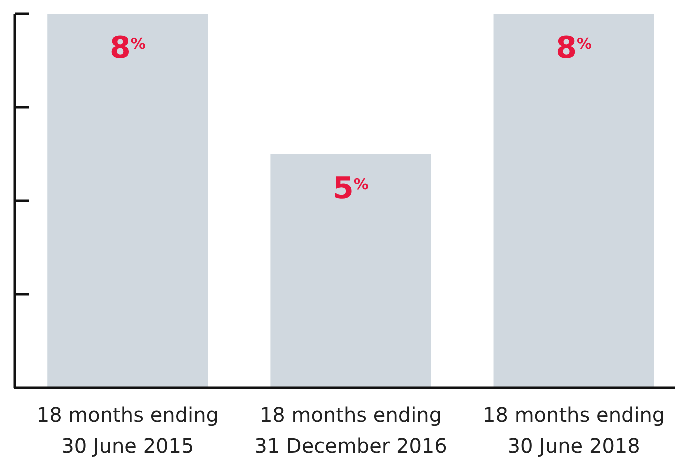  What do you see at coordinates (127, 430) in the screenshot?
I see `x-tick-label: 18 months ending 30 June 2015` at bounding box center [127, 430].